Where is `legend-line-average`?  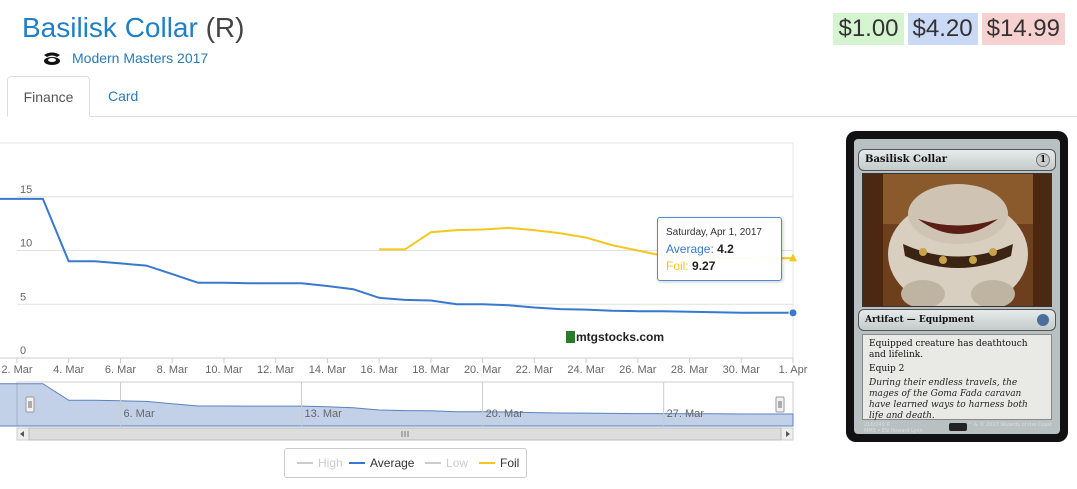 legend-line-average is located at coordinates (357, 463).